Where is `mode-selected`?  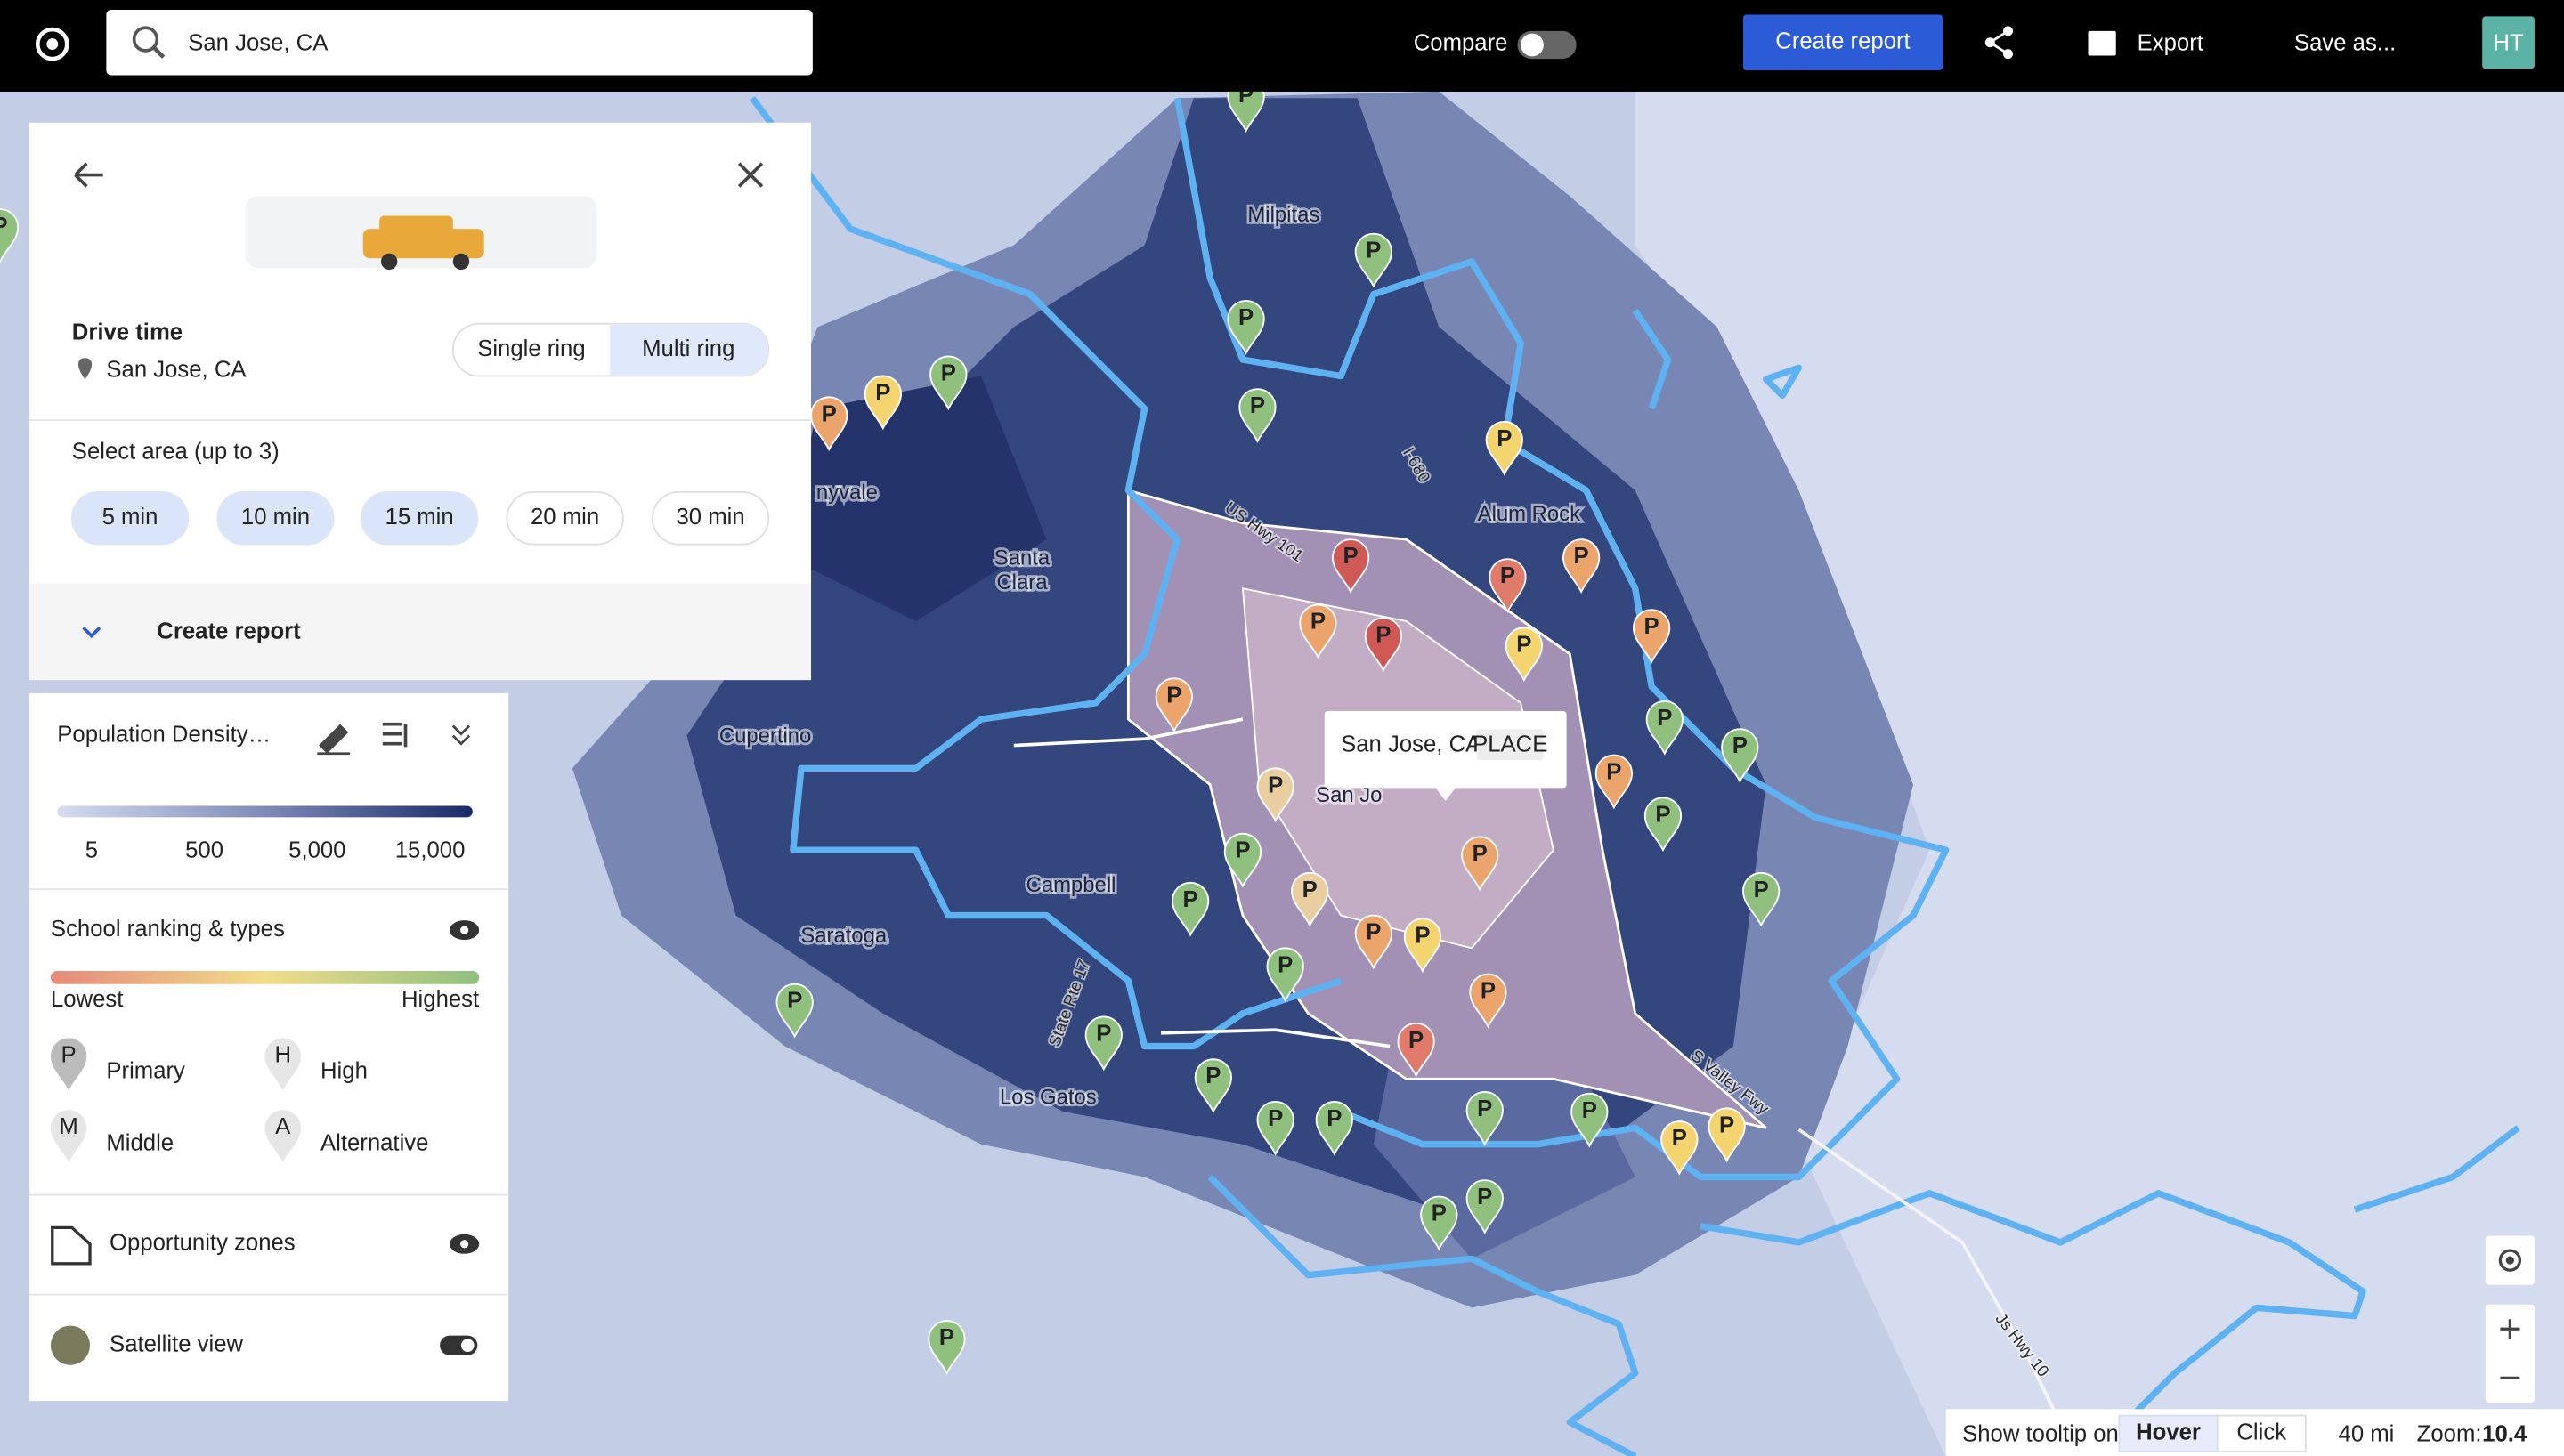 mode-selected is located at coordinates (2168, 1433).